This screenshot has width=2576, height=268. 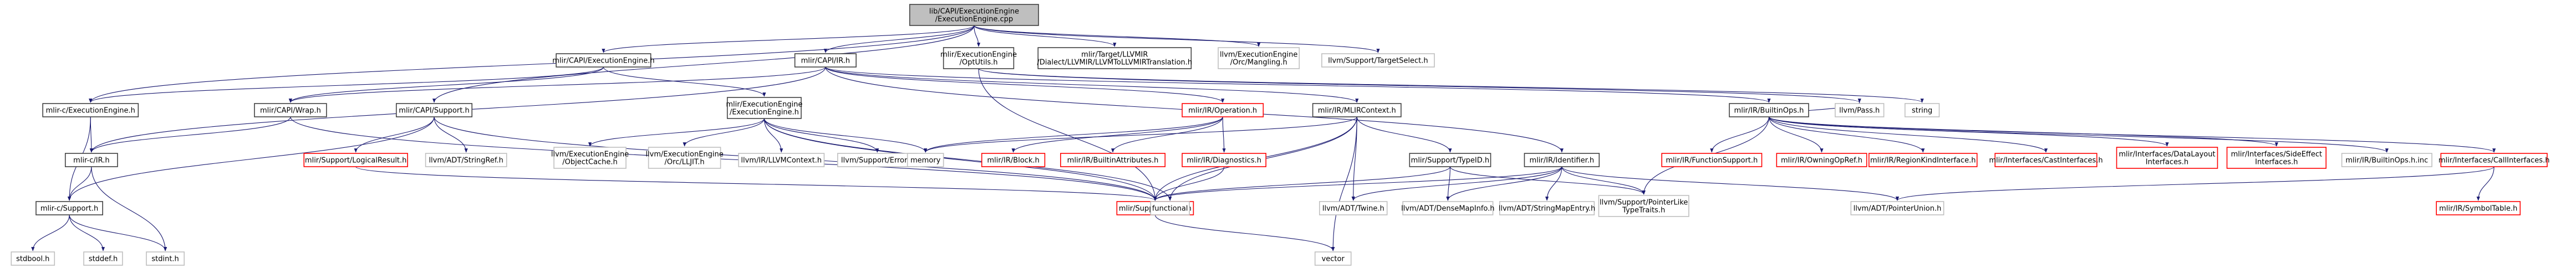 I want to click on edge-ir-builtinops-to-owningopref, so click(x=1796, y=135).